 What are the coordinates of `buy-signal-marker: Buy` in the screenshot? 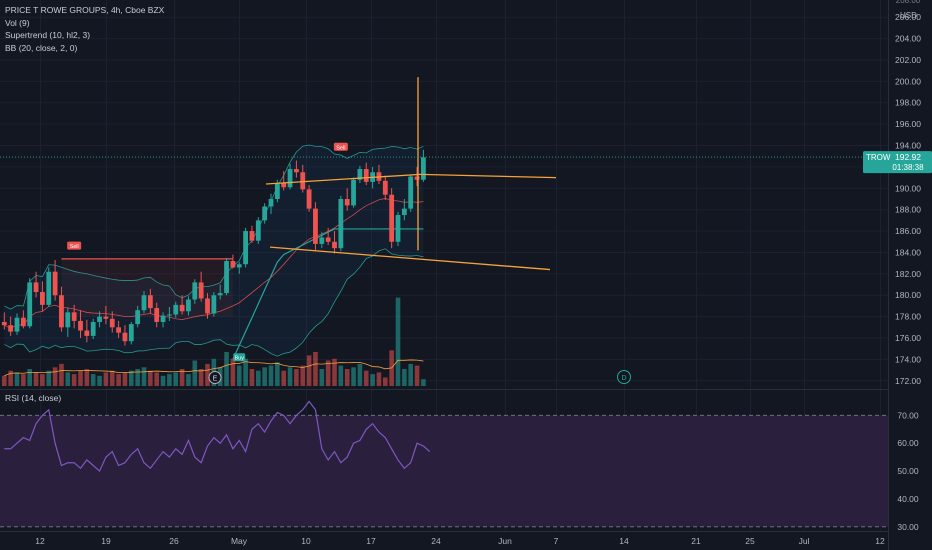 It's located at (239, 357).